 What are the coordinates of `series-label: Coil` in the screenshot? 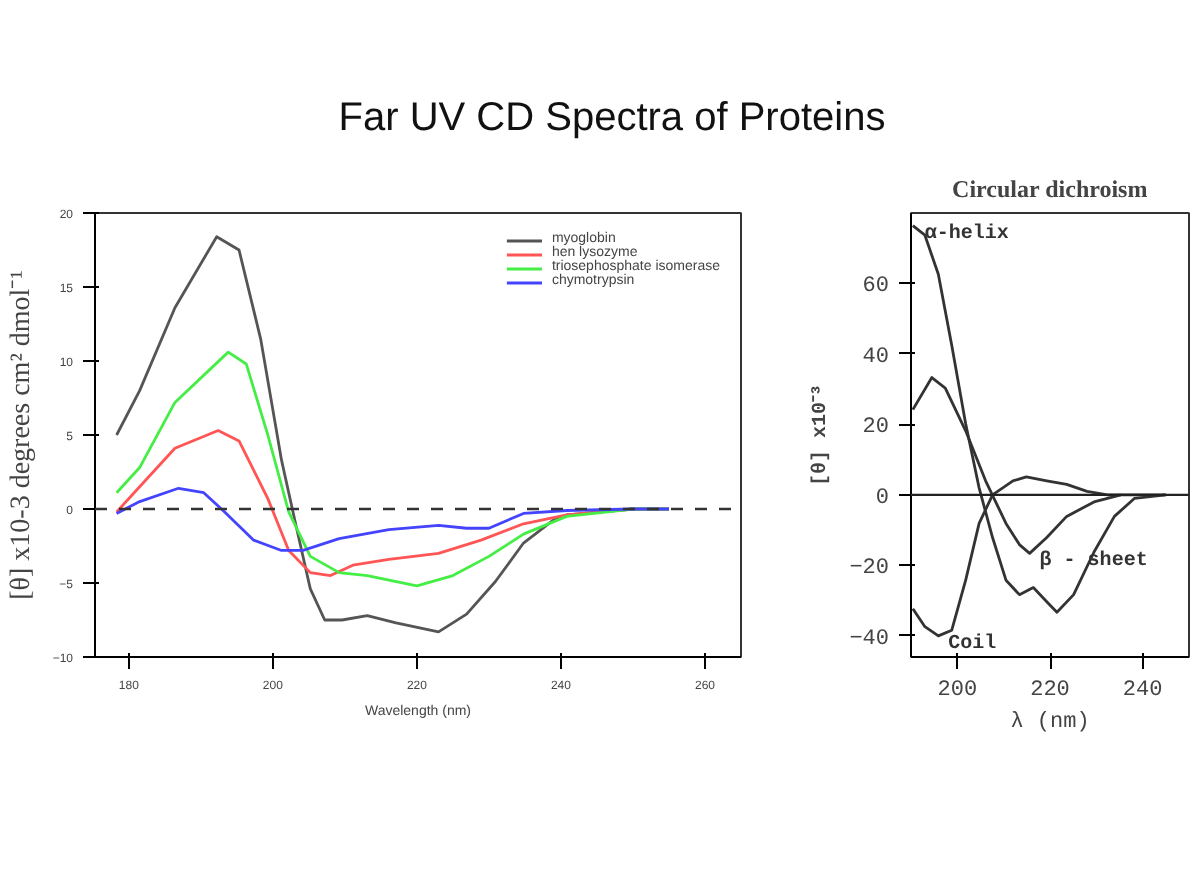 It's located at (972, 643).